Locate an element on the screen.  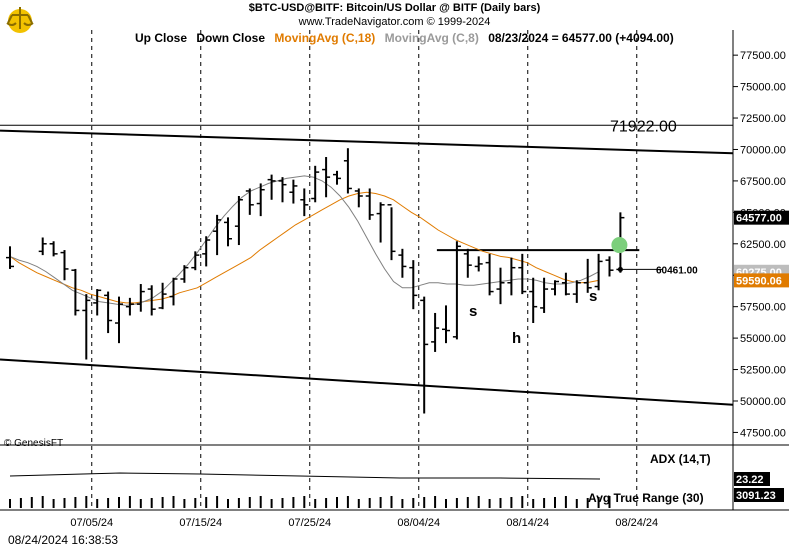
adx-line is located at coordinates (305, 476).